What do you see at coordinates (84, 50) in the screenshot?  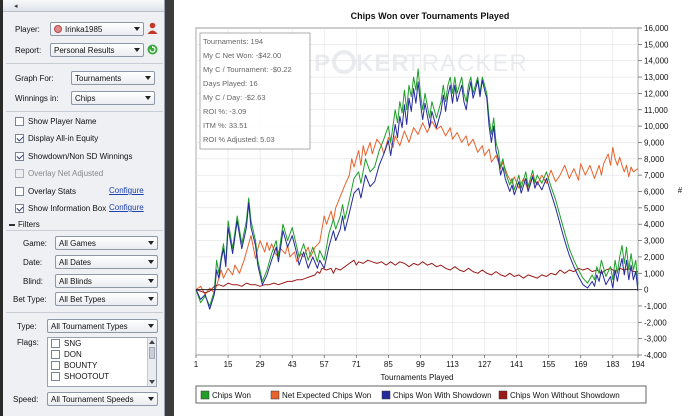 I see `report-value: Personal Results` at bounding box center [84, 50].